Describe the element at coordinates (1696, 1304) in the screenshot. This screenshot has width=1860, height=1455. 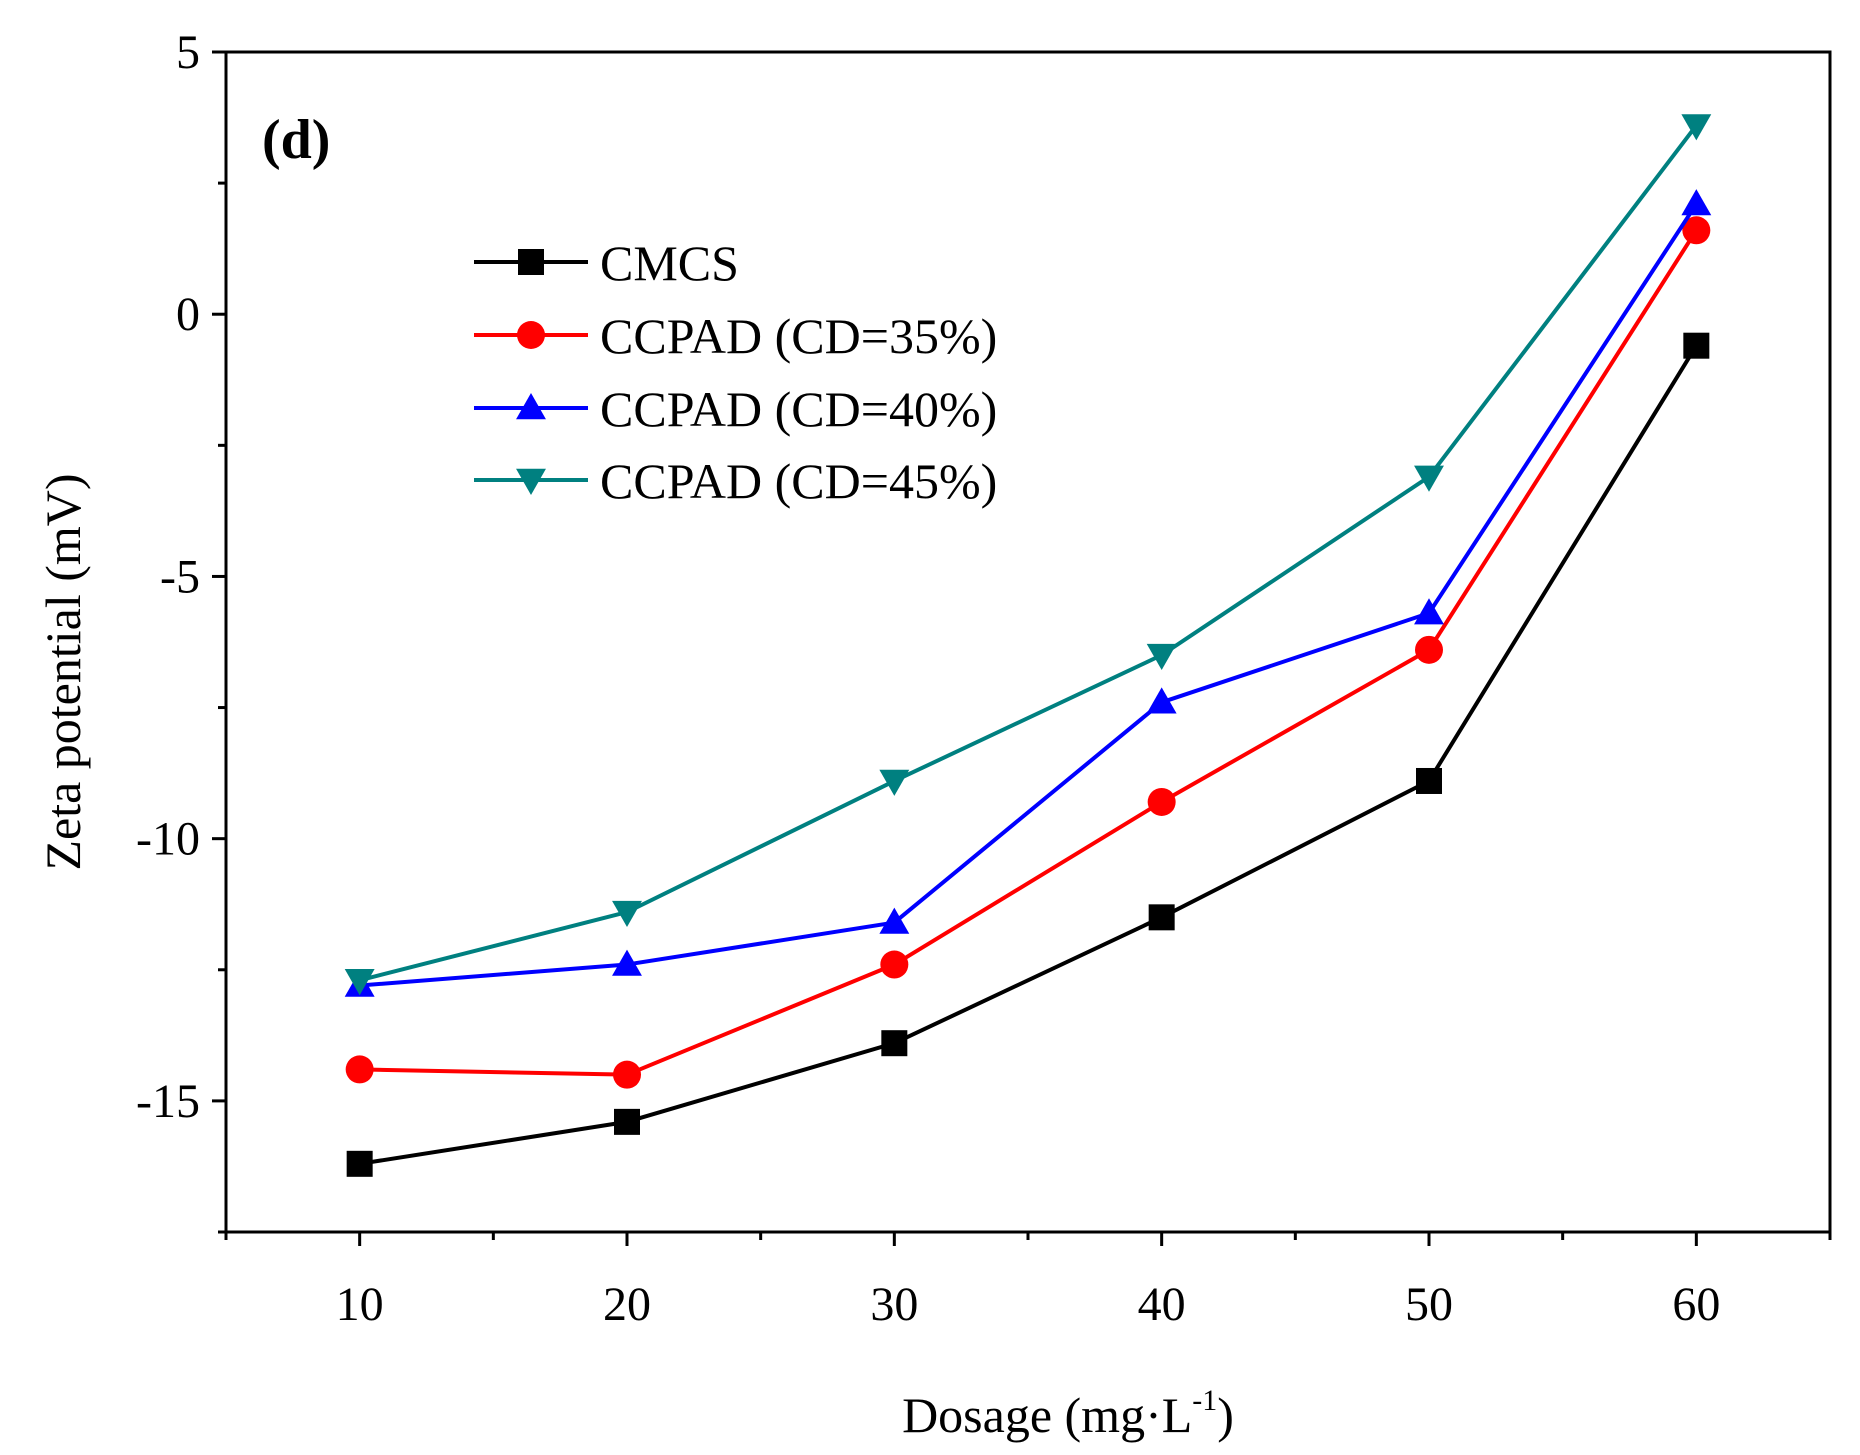
I see `x-tick-label: 60` at that location.